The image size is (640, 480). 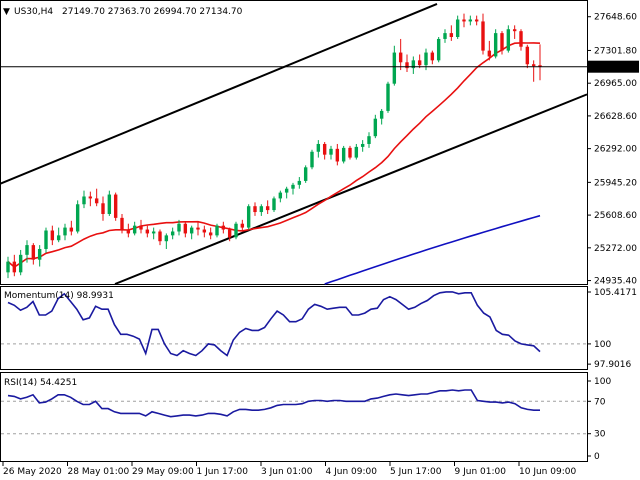 What do you see at coordinates (33, 12) in the screenshot?
I see `chart-symbol: US30,H4` at bounding box center [33, 12].